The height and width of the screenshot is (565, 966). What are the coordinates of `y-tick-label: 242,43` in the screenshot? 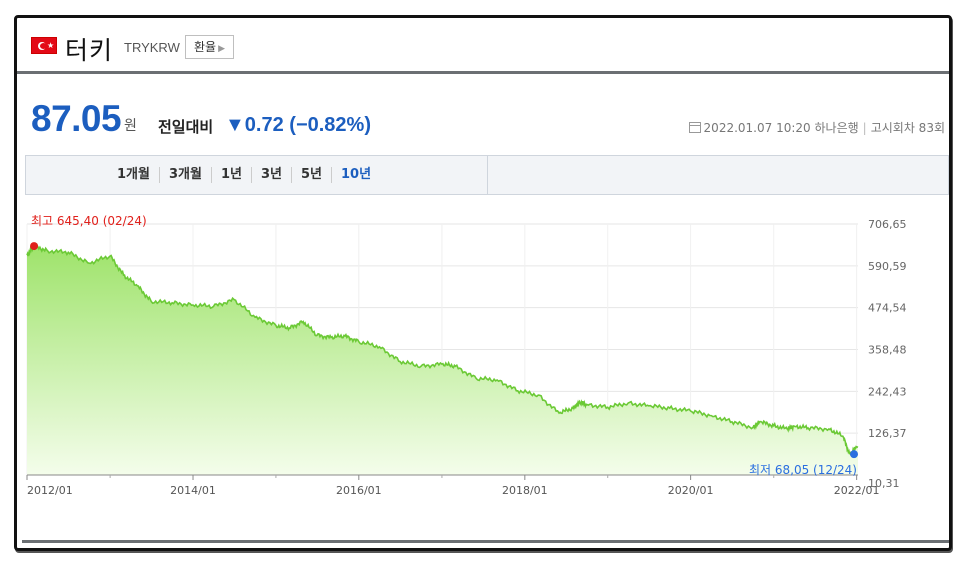 It's located at (887, 391).